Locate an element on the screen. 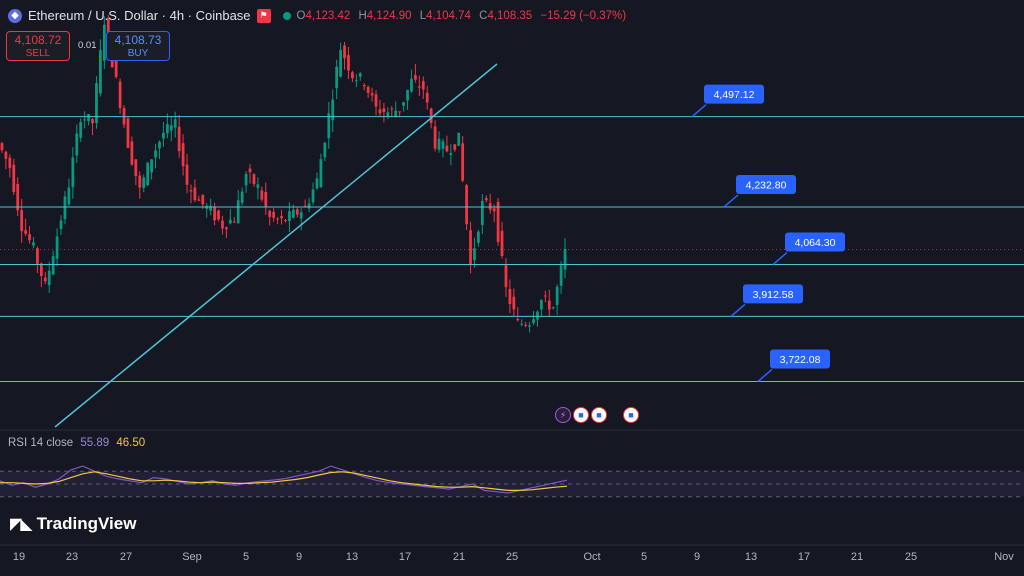  rsi-ma-line is located at coordinates (284, 481).